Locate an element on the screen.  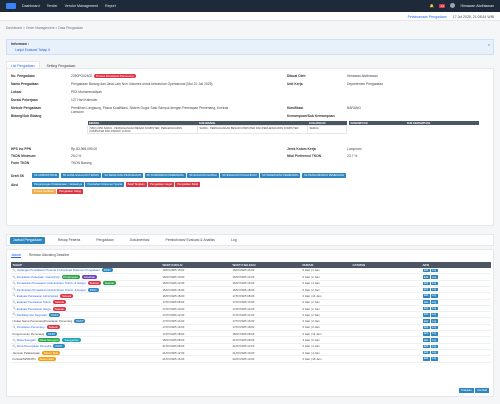
stage-cell: 🔍 Evaluasi Penawaran Administrasi Selesai is located at coordinates (86, 296).